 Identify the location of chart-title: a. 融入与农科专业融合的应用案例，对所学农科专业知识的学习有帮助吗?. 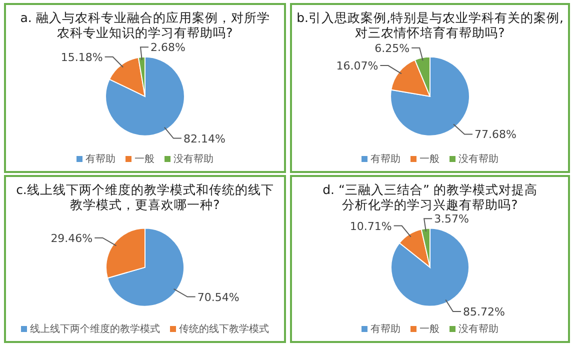
(145, 25).